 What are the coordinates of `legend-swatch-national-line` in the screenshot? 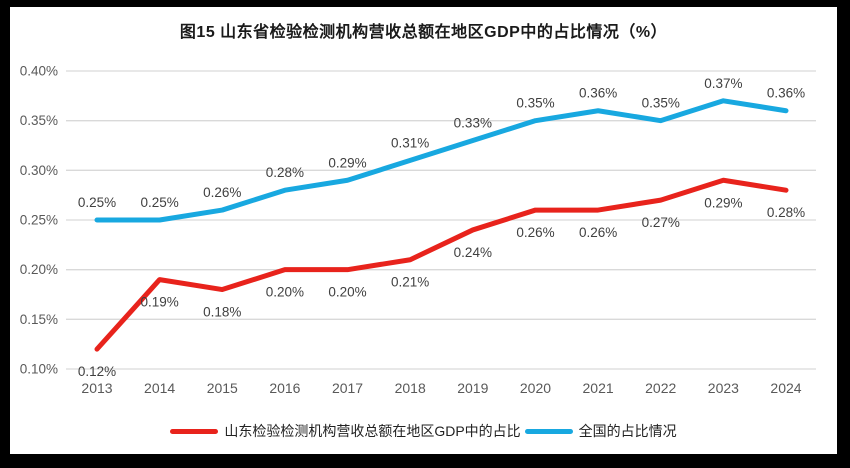 It's located at (548, 431).